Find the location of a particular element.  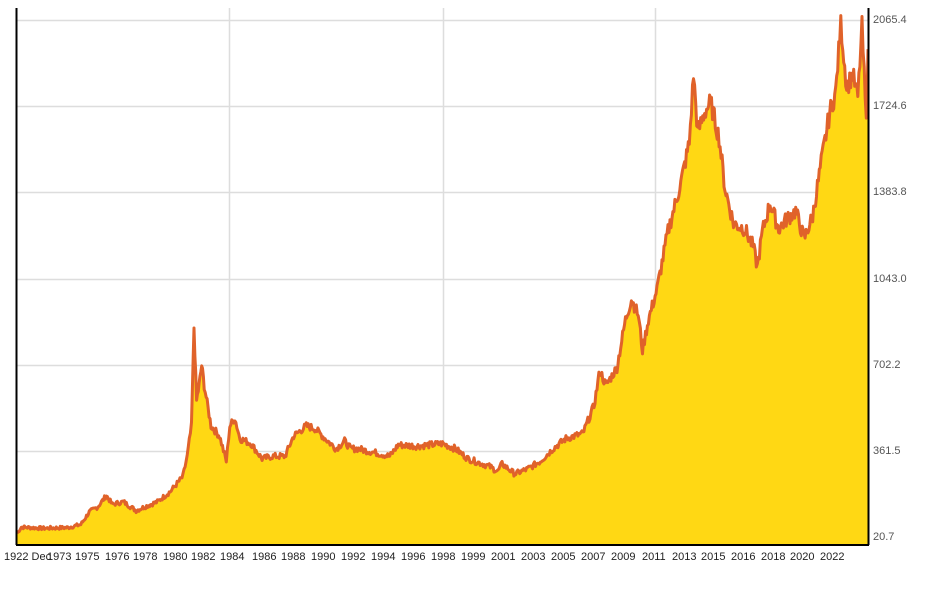

x-tick-label: 2011 is located at coordinates (654, 557).